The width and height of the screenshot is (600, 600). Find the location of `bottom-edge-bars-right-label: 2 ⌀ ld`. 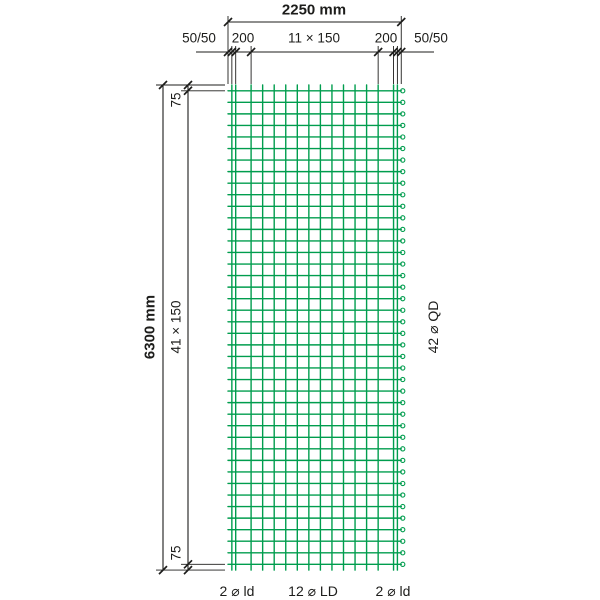

bottom-edge-bars-right-label: 2 ⌀ ld is located at coordinates (393, 591).